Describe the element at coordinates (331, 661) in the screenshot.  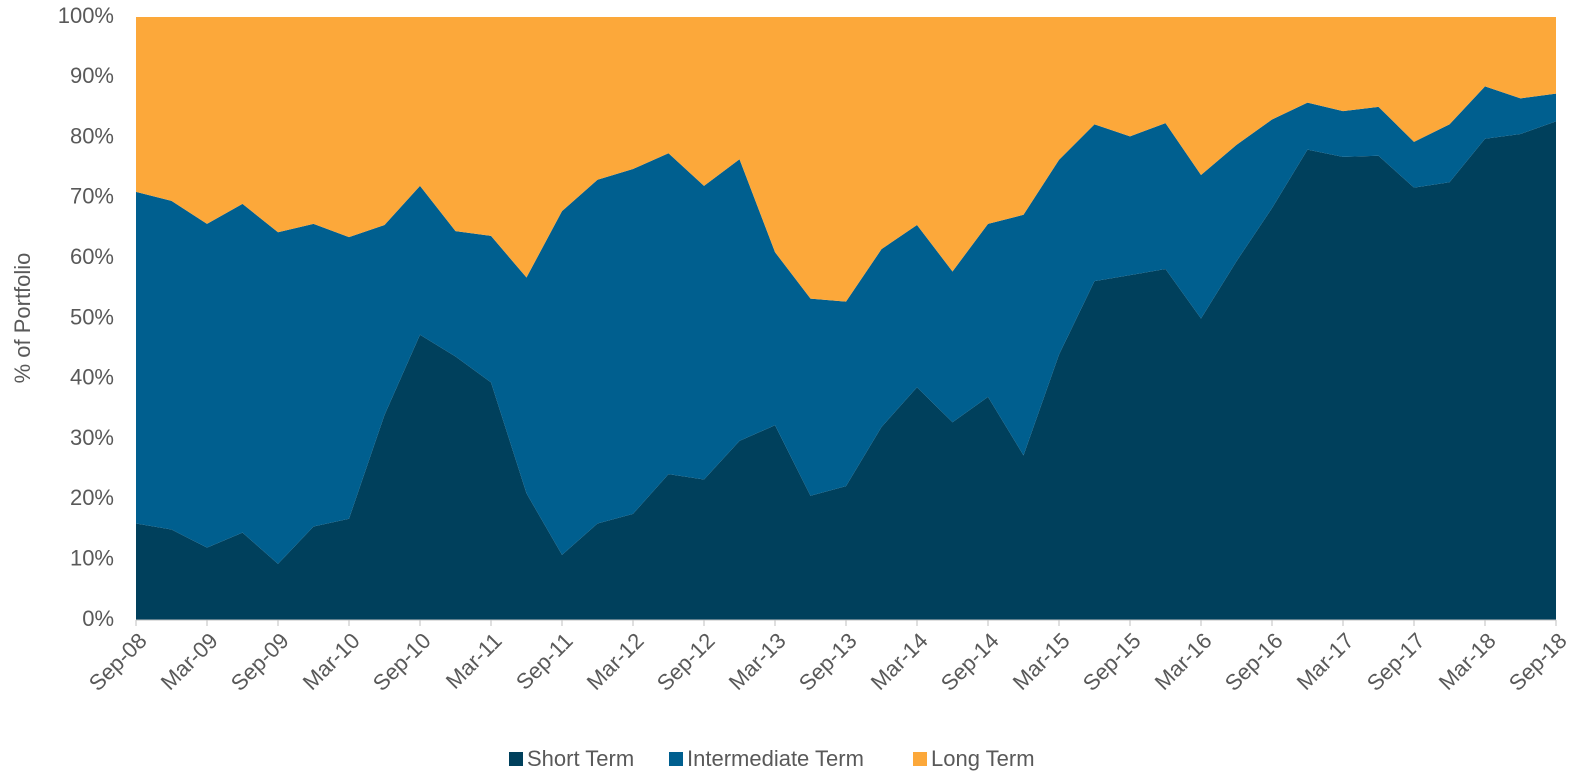
I see `x-tick-label: Mar-10` at that location.